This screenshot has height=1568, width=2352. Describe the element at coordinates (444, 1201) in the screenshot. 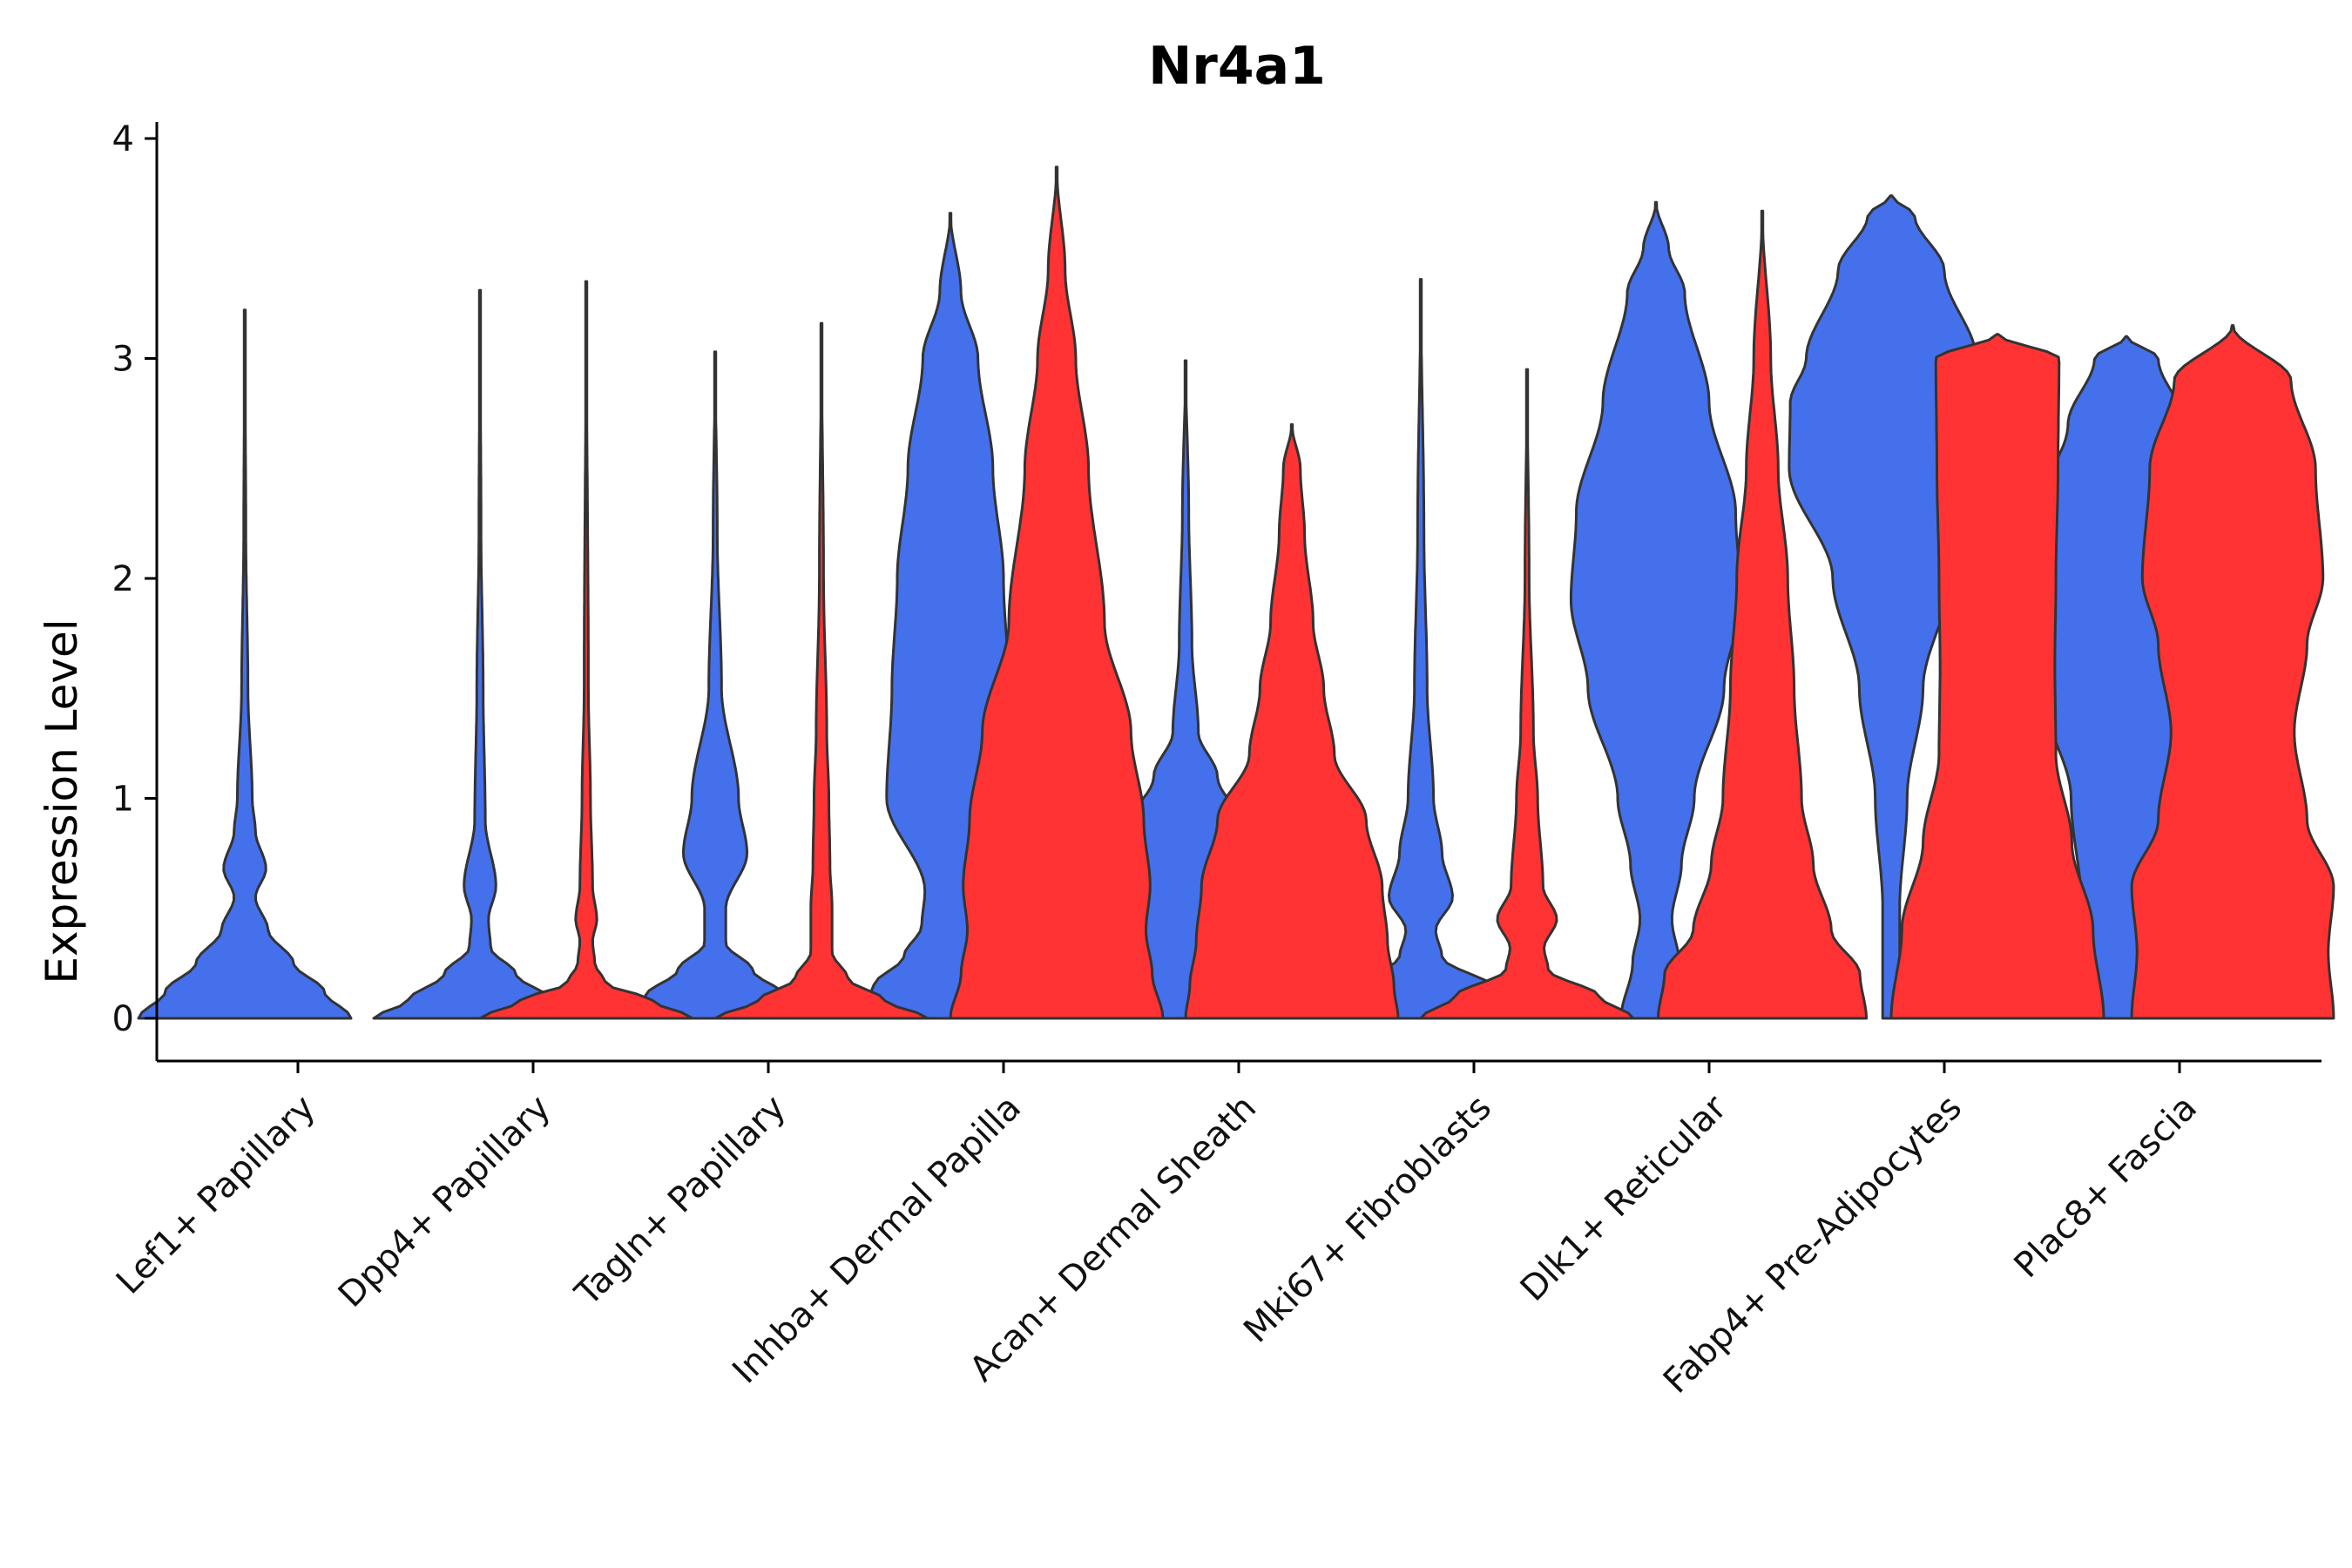

I see `x-tick-label-dpp4-papillary: Dpp4+ Papillary` at that location.